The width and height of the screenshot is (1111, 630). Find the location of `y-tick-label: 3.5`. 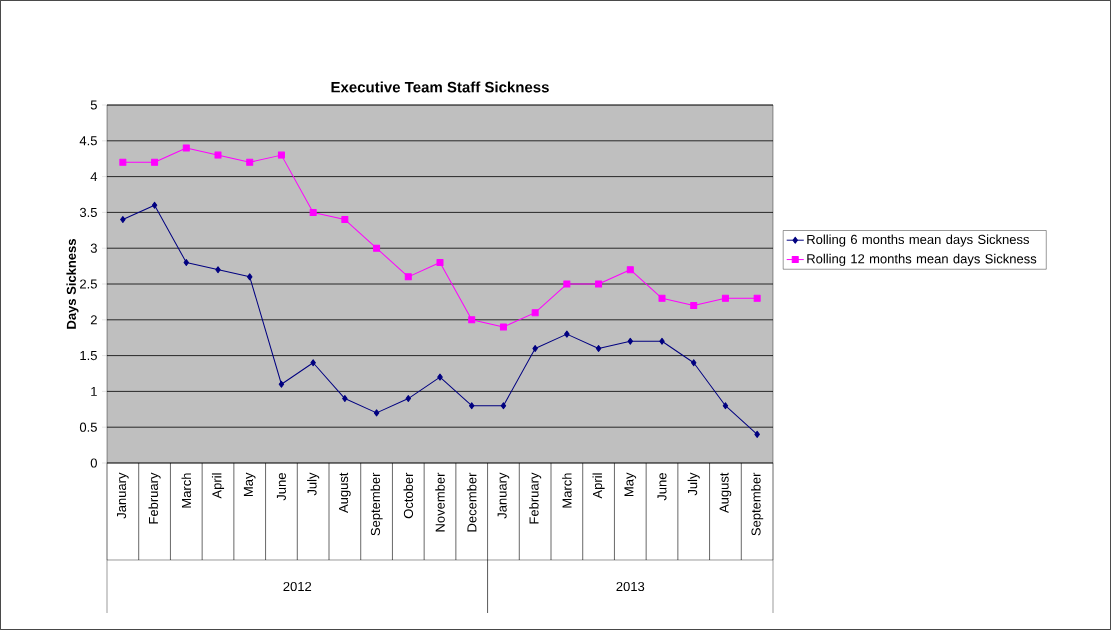

y-tick-label: 3.5 is located at coordinates (88, 212).